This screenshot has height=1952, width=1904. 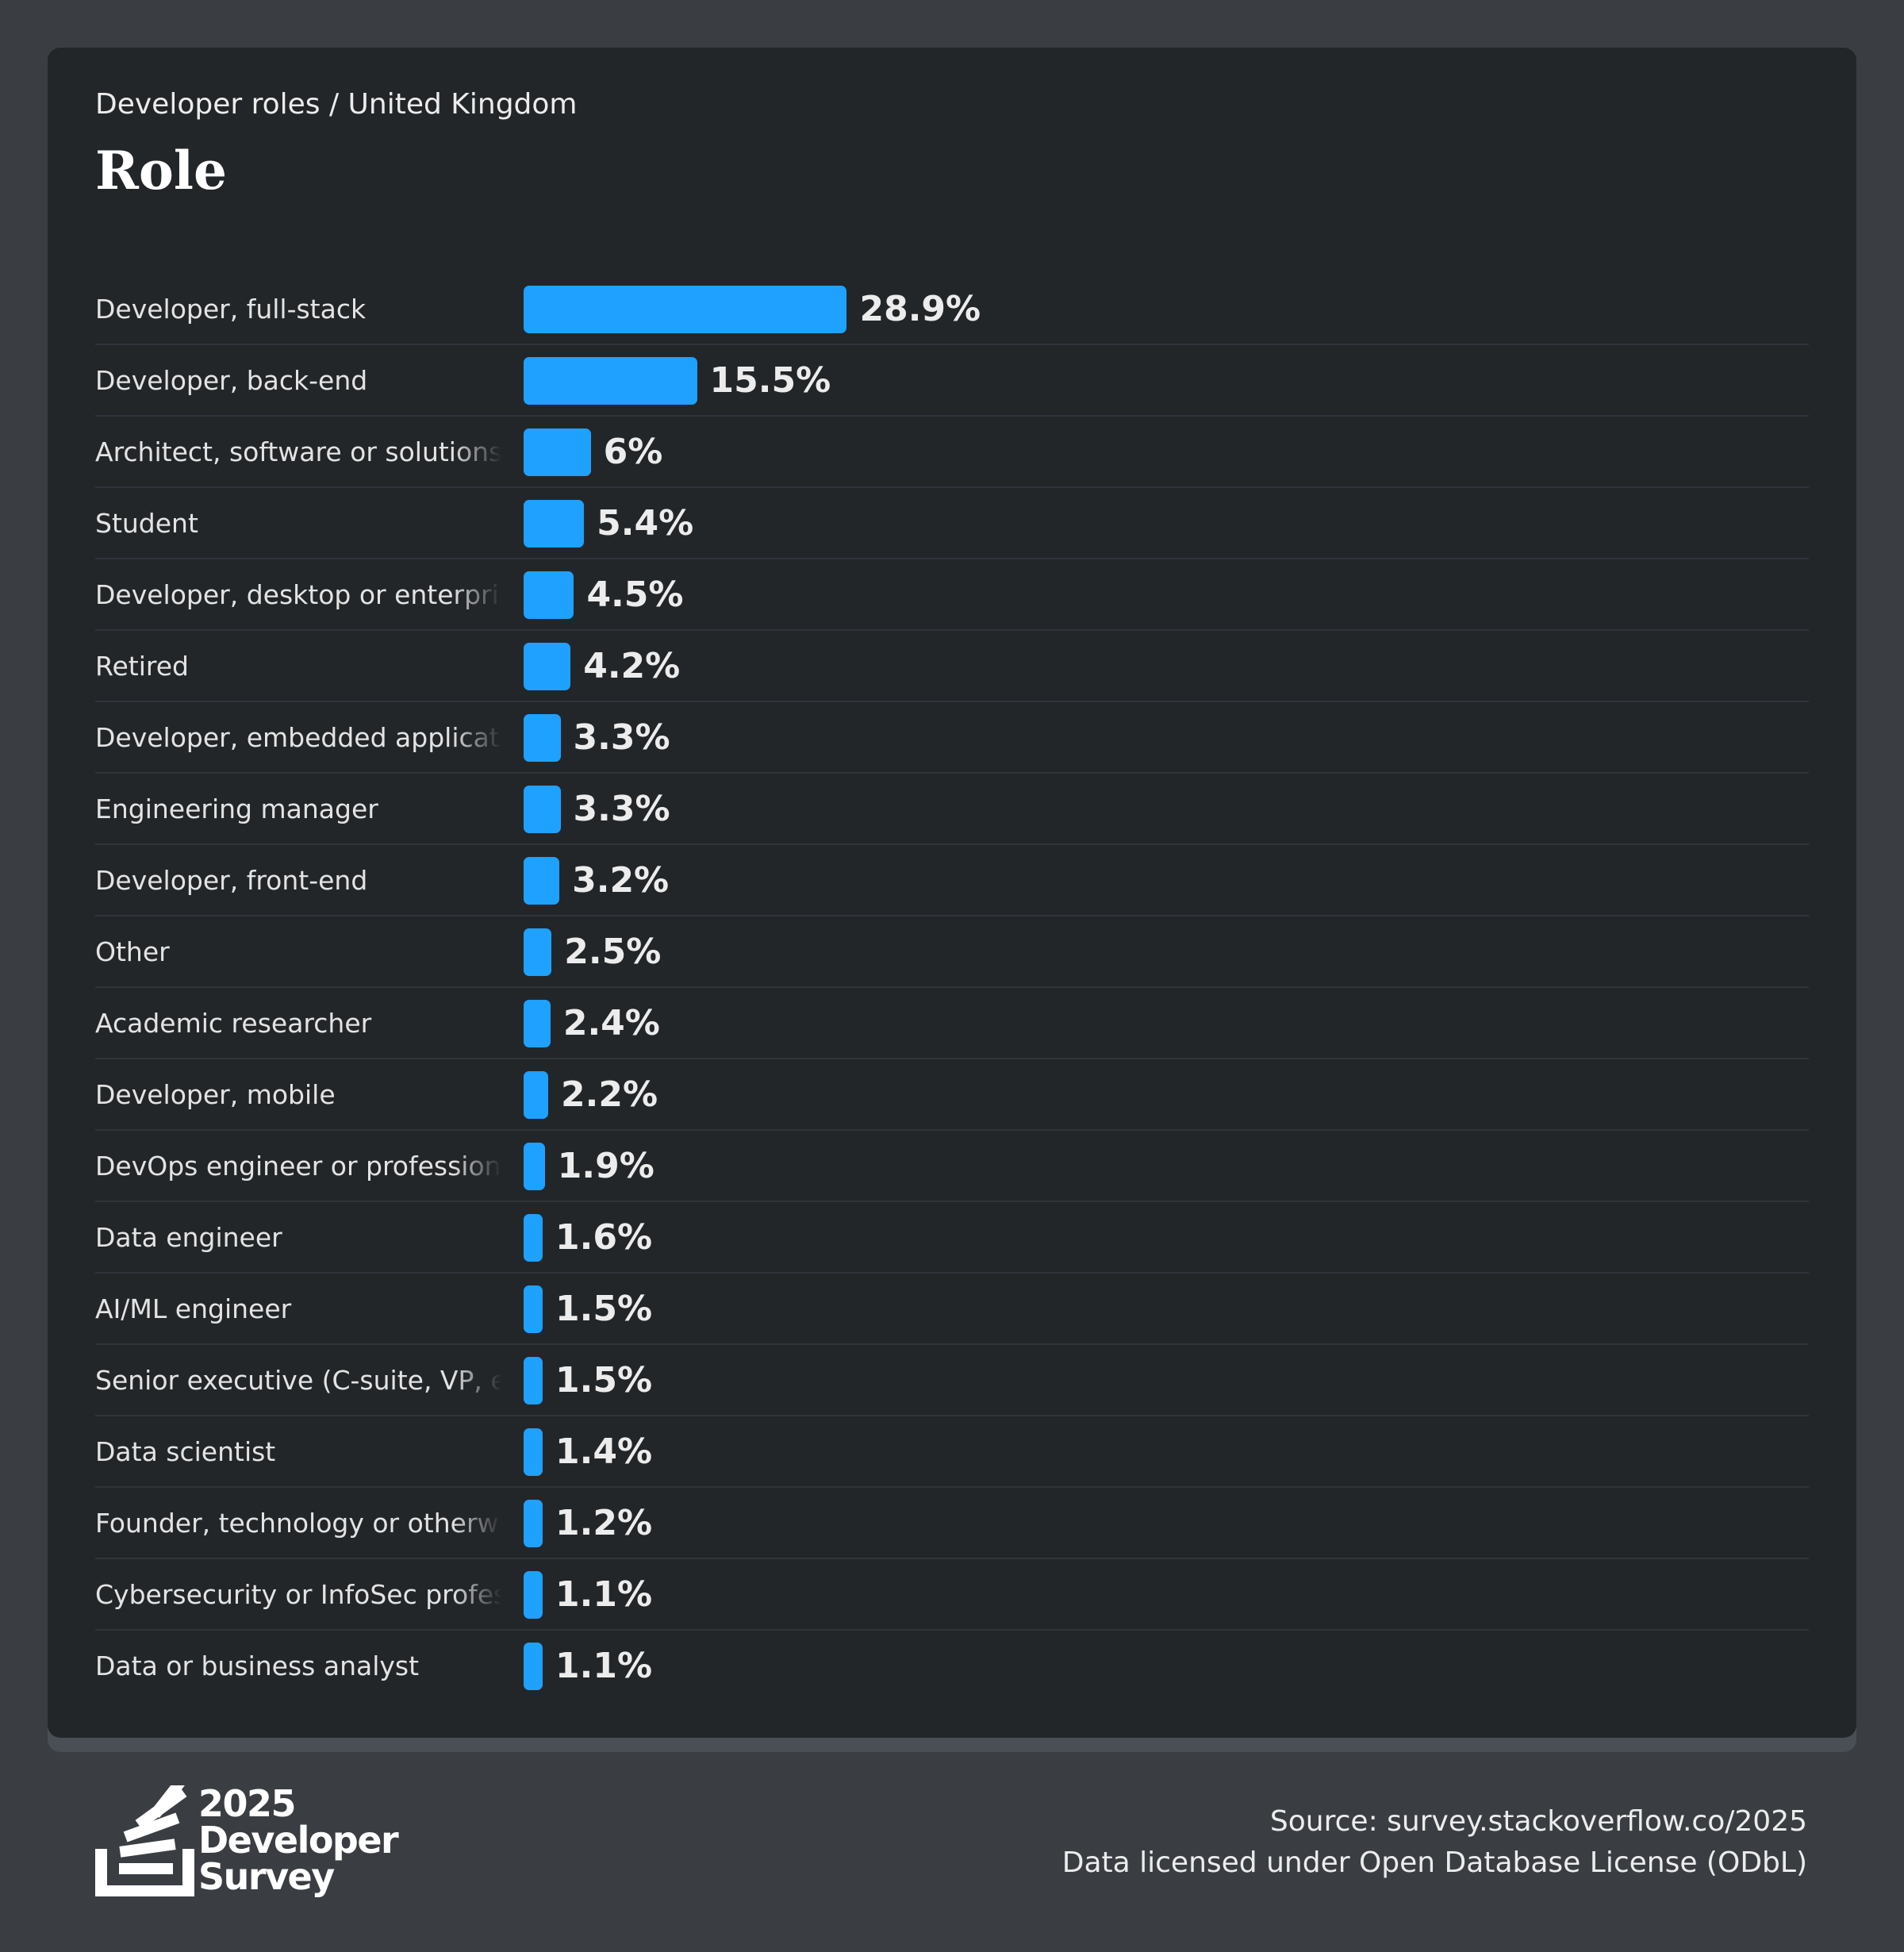 I want to click on survey-logo-line-developer: Developer, so click(x=298, y=1840).